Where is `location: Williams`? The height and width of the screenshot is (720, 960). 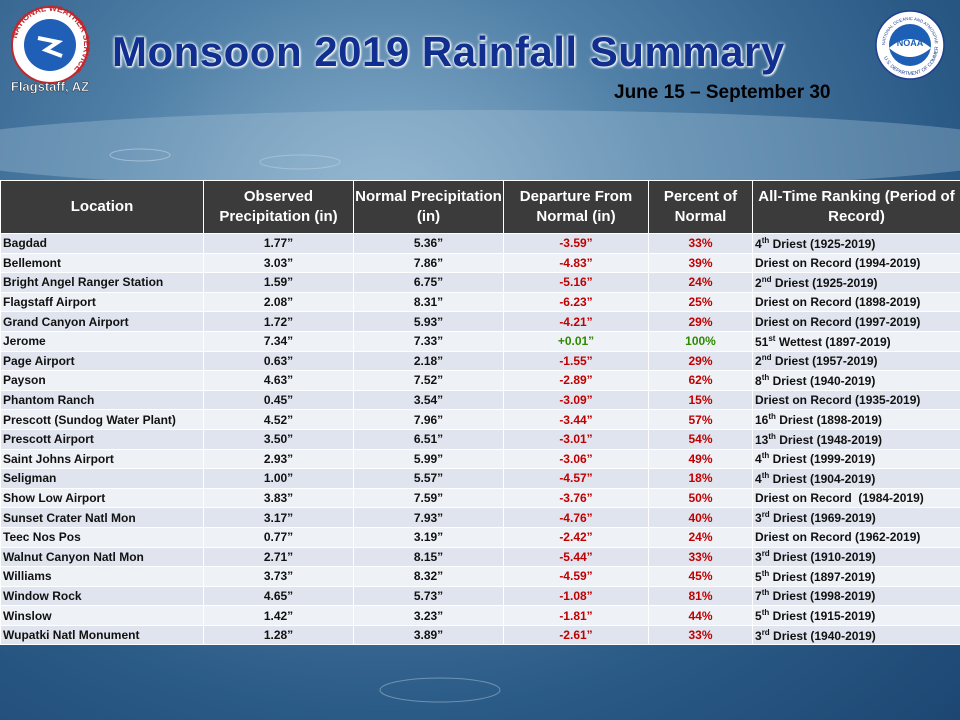 location: Williams is located at coordinates (102, 576).